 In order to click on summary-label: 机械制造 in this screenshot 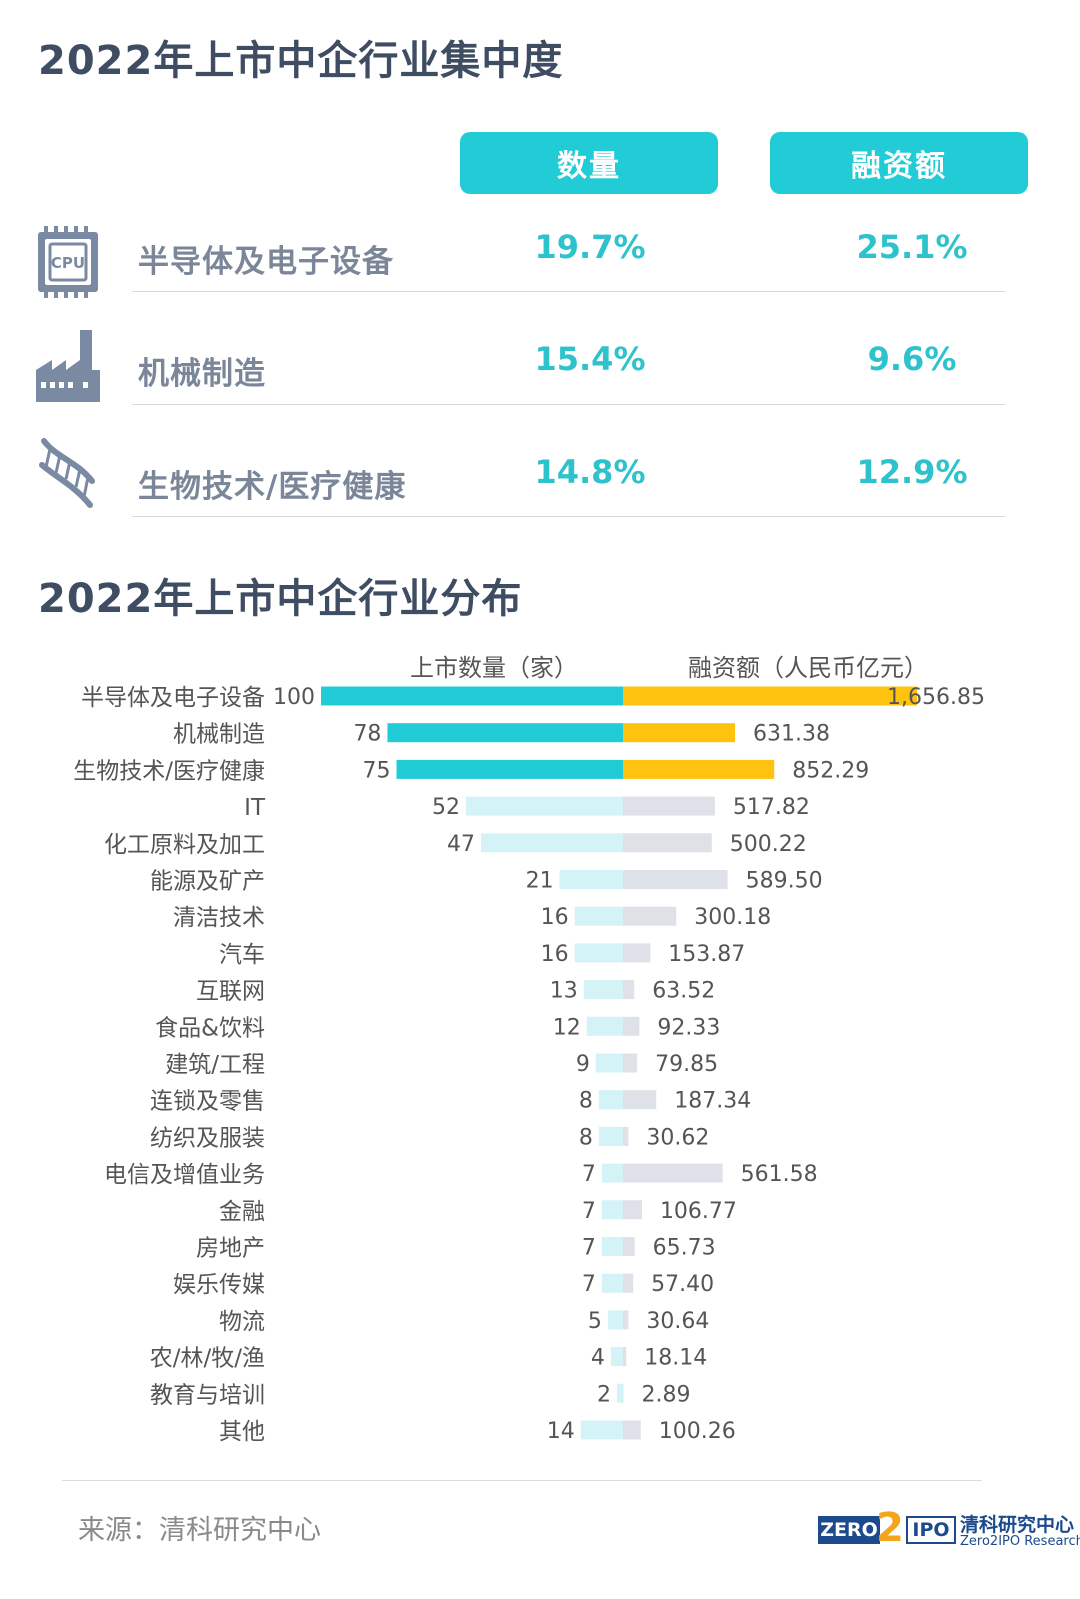, I will do `click(202, 374)`.